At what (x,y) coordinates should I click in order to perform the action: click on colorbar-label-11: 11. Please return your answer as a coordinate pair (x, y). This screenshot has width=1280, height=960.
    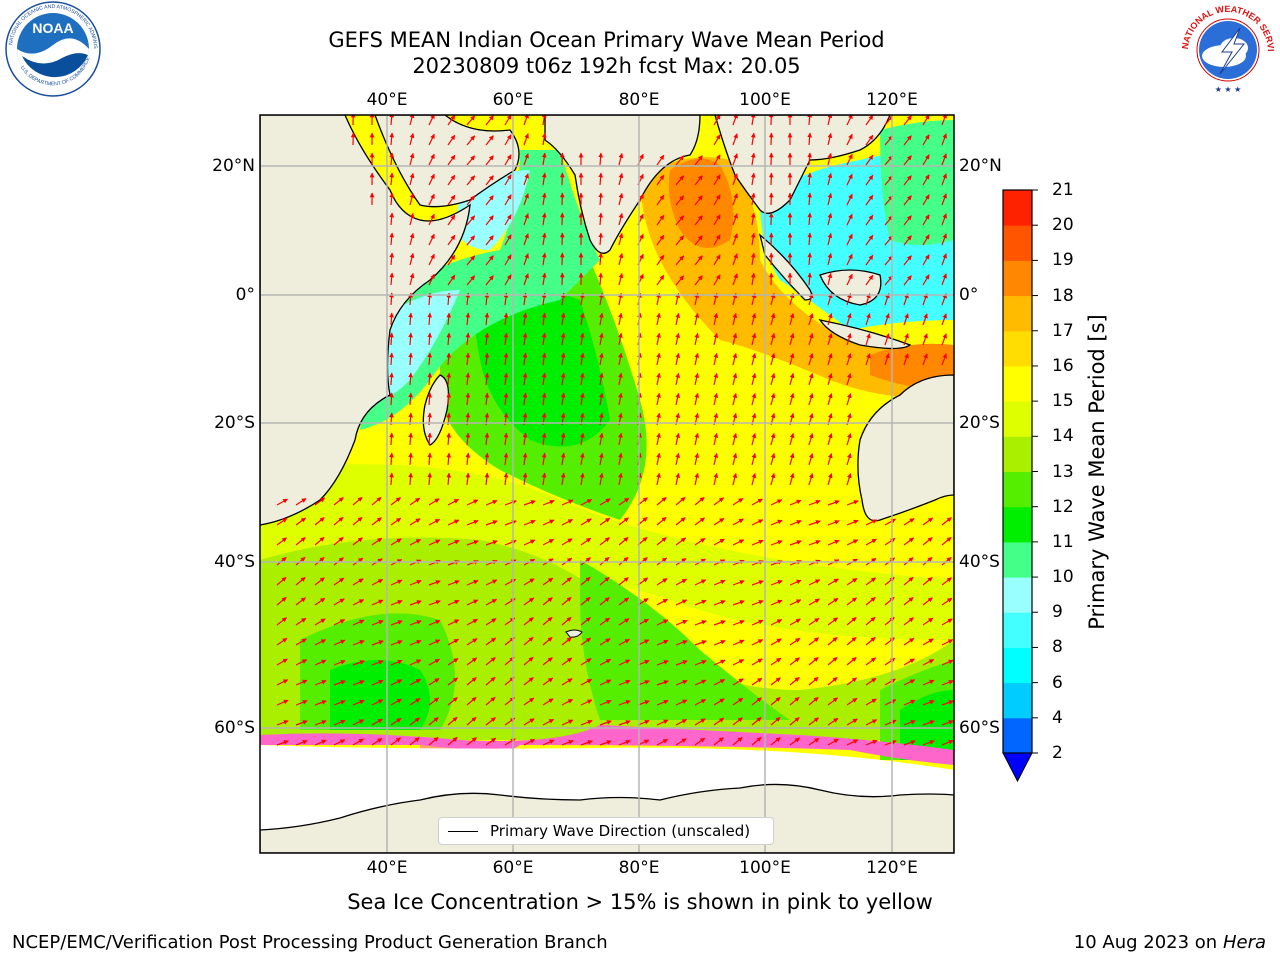
    Looking at the image, I should click on (1063, 541).